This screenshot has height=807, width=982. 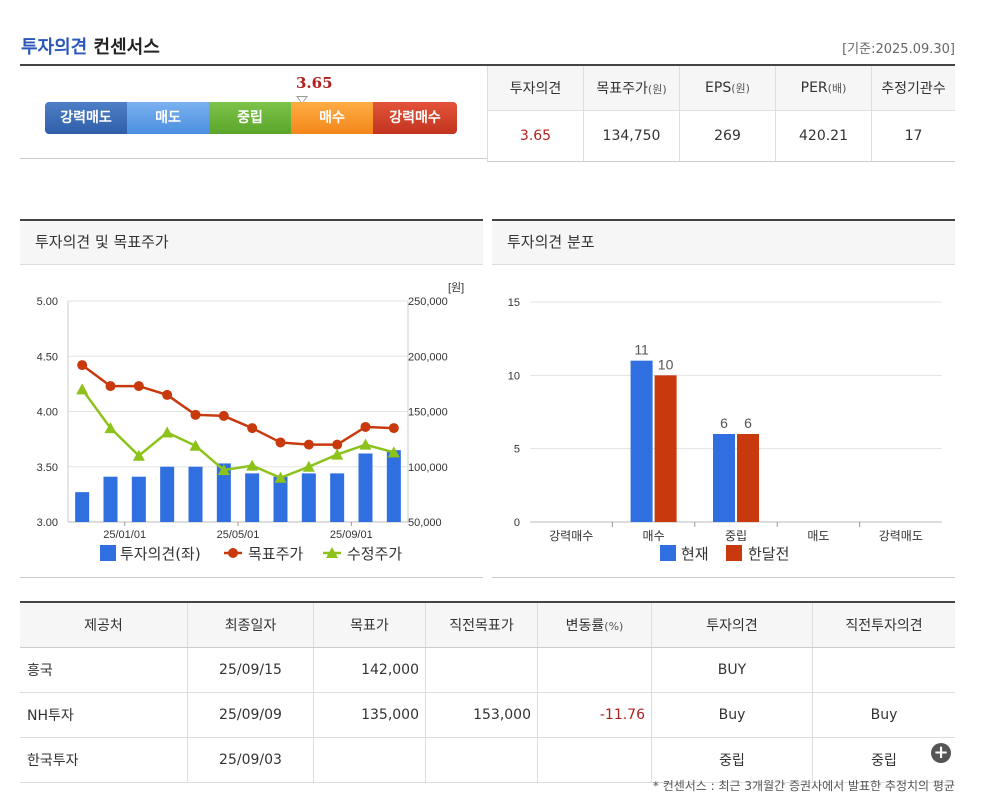 What do you see at coordinates (641, 350) in the screenshot?
I see `distribution-bar-label: 11` at bounding box center [641, 350].